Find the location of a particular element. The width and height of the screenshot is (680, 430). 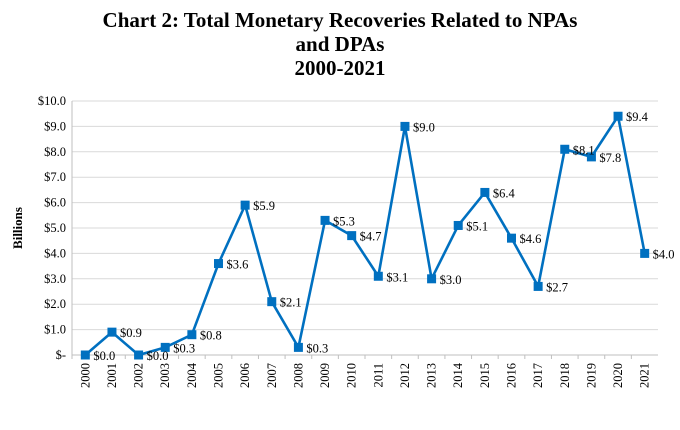

data-label: $2.1 is located at coordinates (291, 303).